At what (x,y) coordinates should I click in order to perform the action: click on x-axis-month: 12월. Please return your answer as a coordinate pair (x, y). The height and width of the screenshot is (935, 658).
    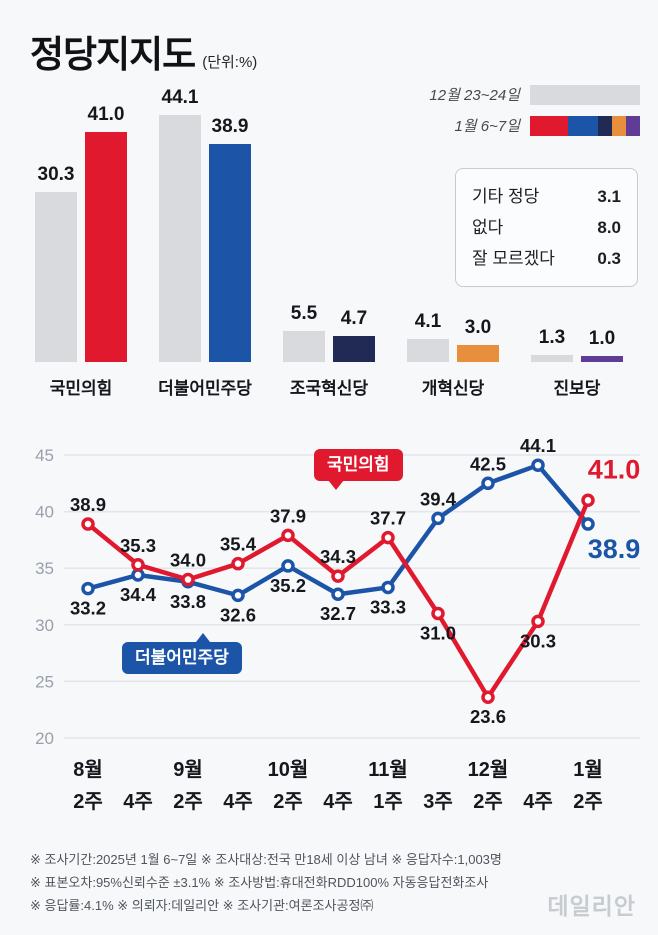
    Looking at the image, I should click on (488, 769).